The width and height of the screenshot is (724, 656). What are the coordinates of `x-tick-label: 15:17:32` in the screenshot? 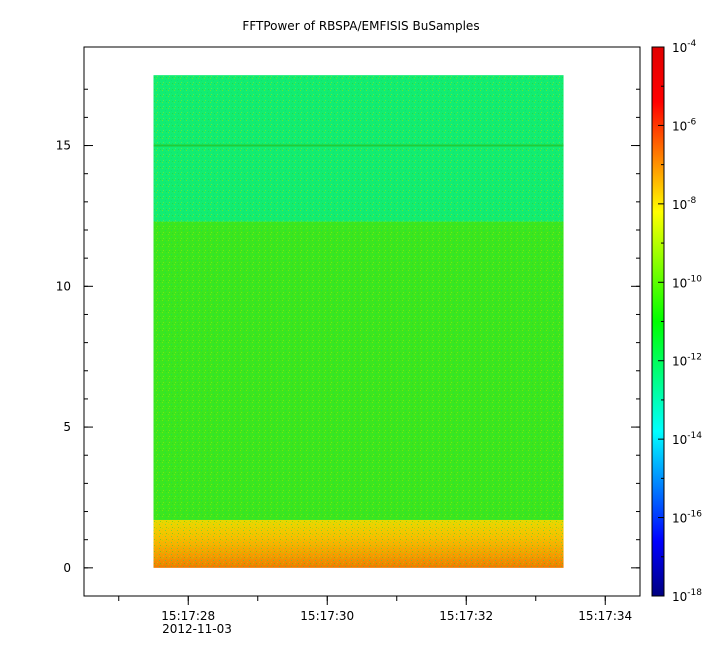 It's located at (466, 616).